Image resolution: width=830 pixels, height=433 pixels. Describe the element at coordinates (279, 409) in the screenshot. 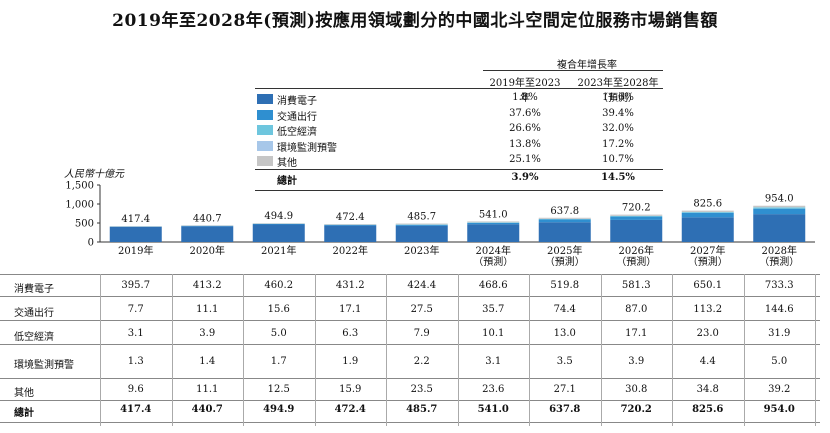

I see `table-cell: 494.9` at that location.